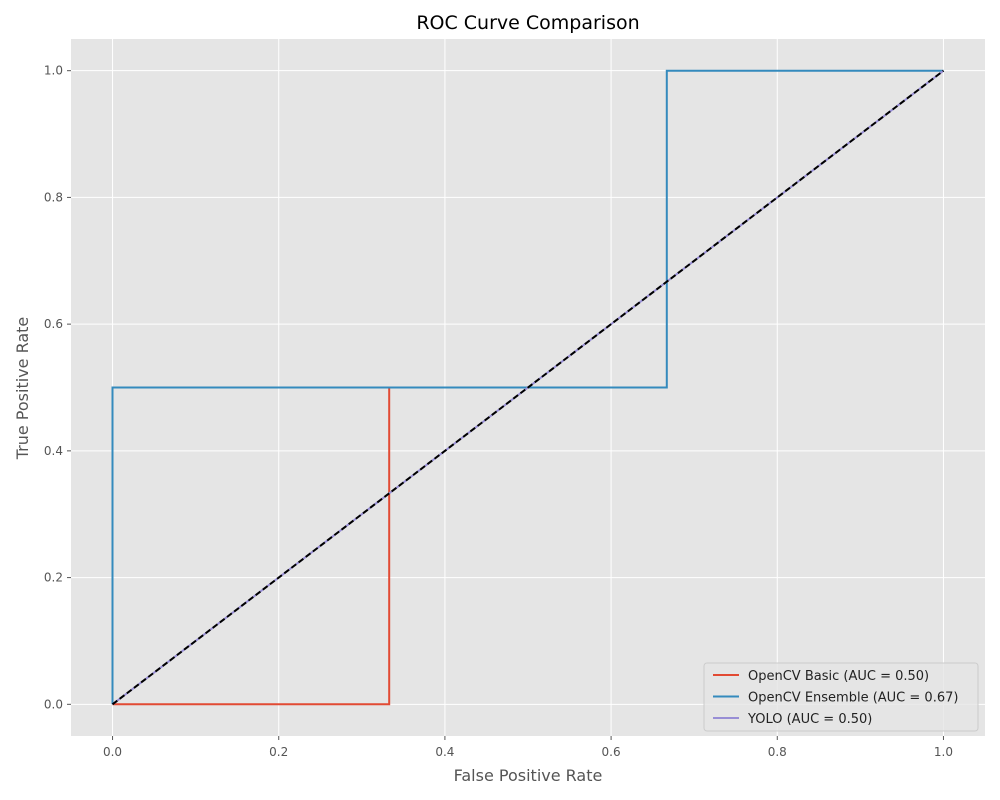  I want to click on x-tick-label: 0.0, so click(112, 752).